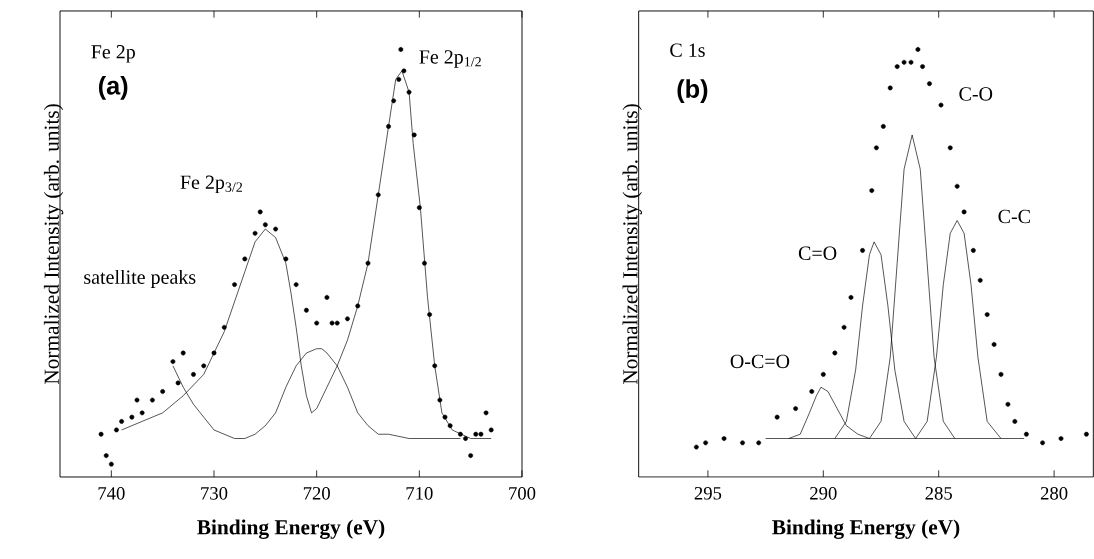 The width and height of the screenshot is (1094, 559). I want to click on x-tick-label: 710, so click(419, 493).